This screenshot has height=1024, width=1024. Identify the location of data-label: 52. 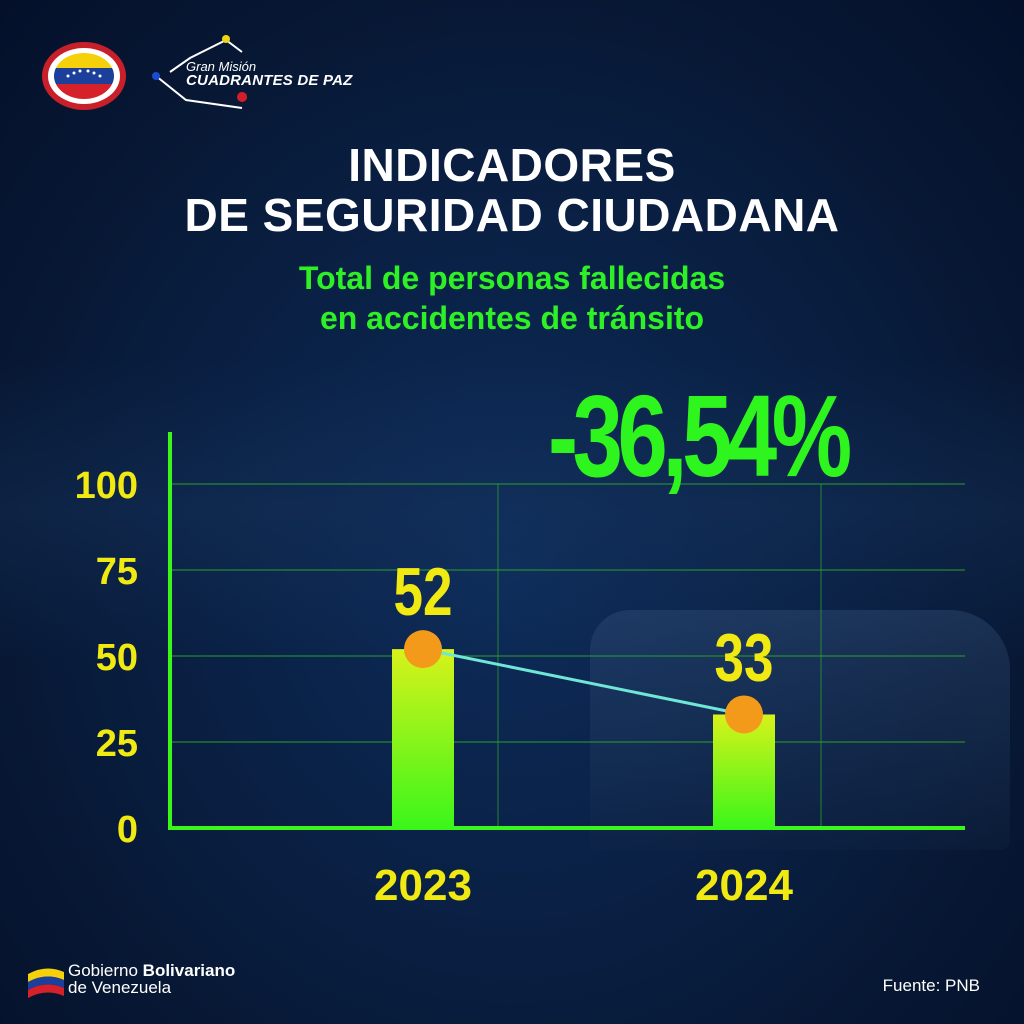
(423, 592).